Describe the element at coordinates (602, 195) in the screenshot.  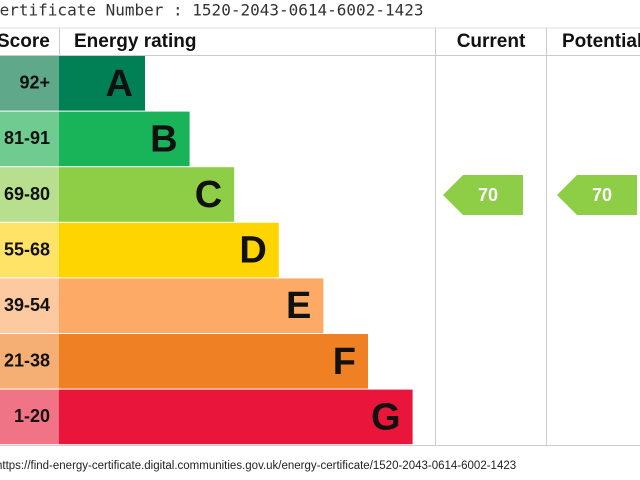
I see `potential-value: 70` at that location.